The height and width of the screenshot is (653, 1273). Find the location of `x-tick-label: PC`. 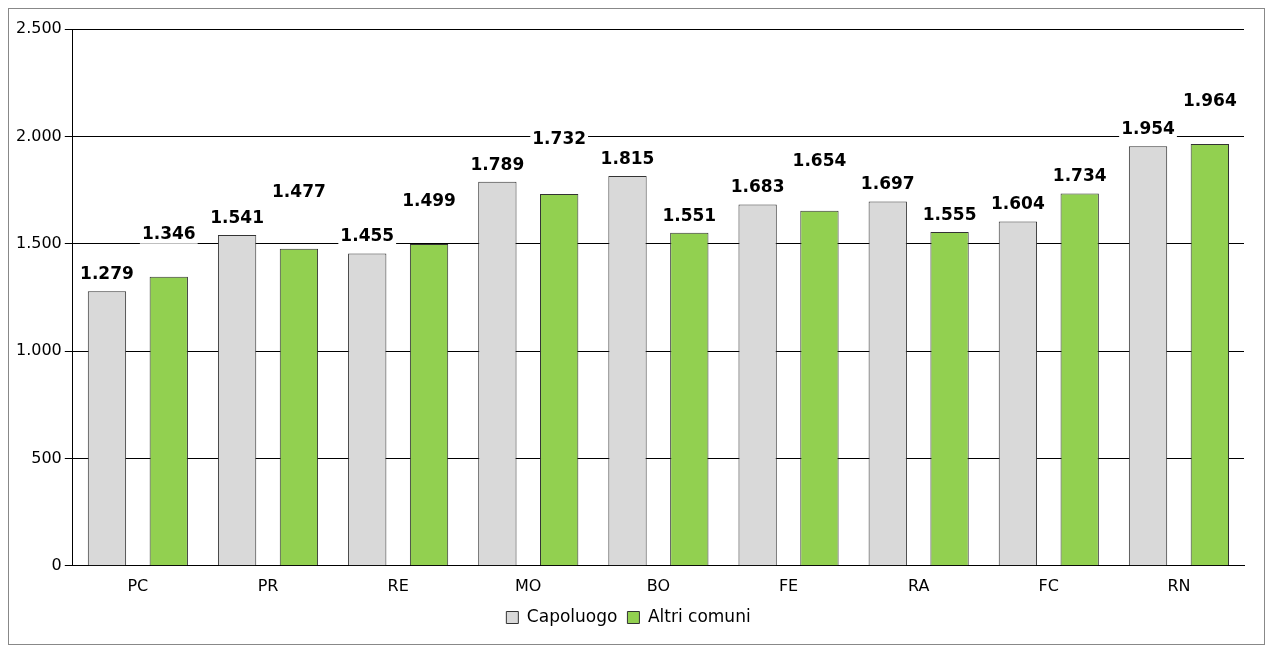

x-tick-label: PC is located at coordinates (138, 585).